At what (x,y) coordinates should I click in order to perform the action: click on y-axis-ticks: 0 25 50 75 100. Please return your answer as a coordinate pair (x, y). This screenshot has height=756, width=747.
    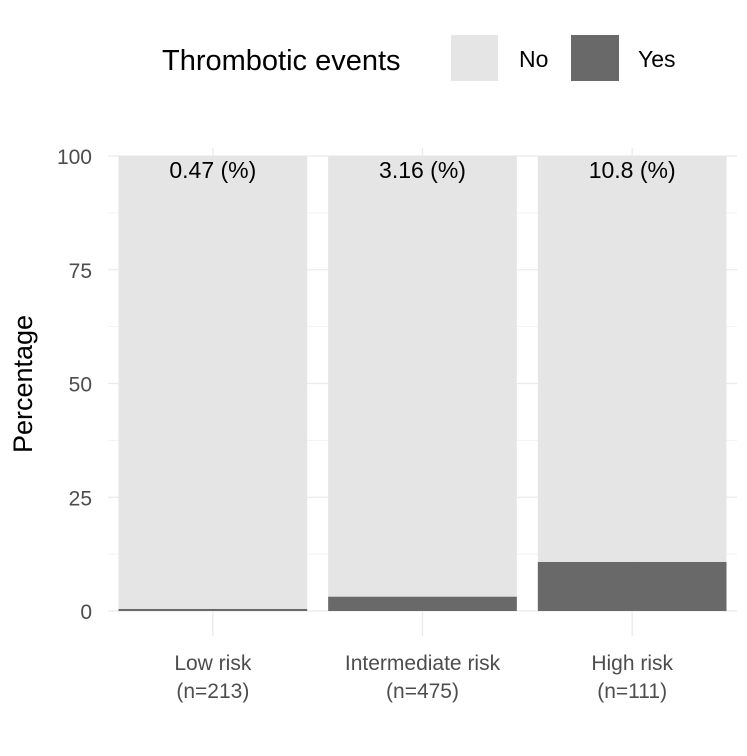
    Looking at the image, I should click on (74, 385).